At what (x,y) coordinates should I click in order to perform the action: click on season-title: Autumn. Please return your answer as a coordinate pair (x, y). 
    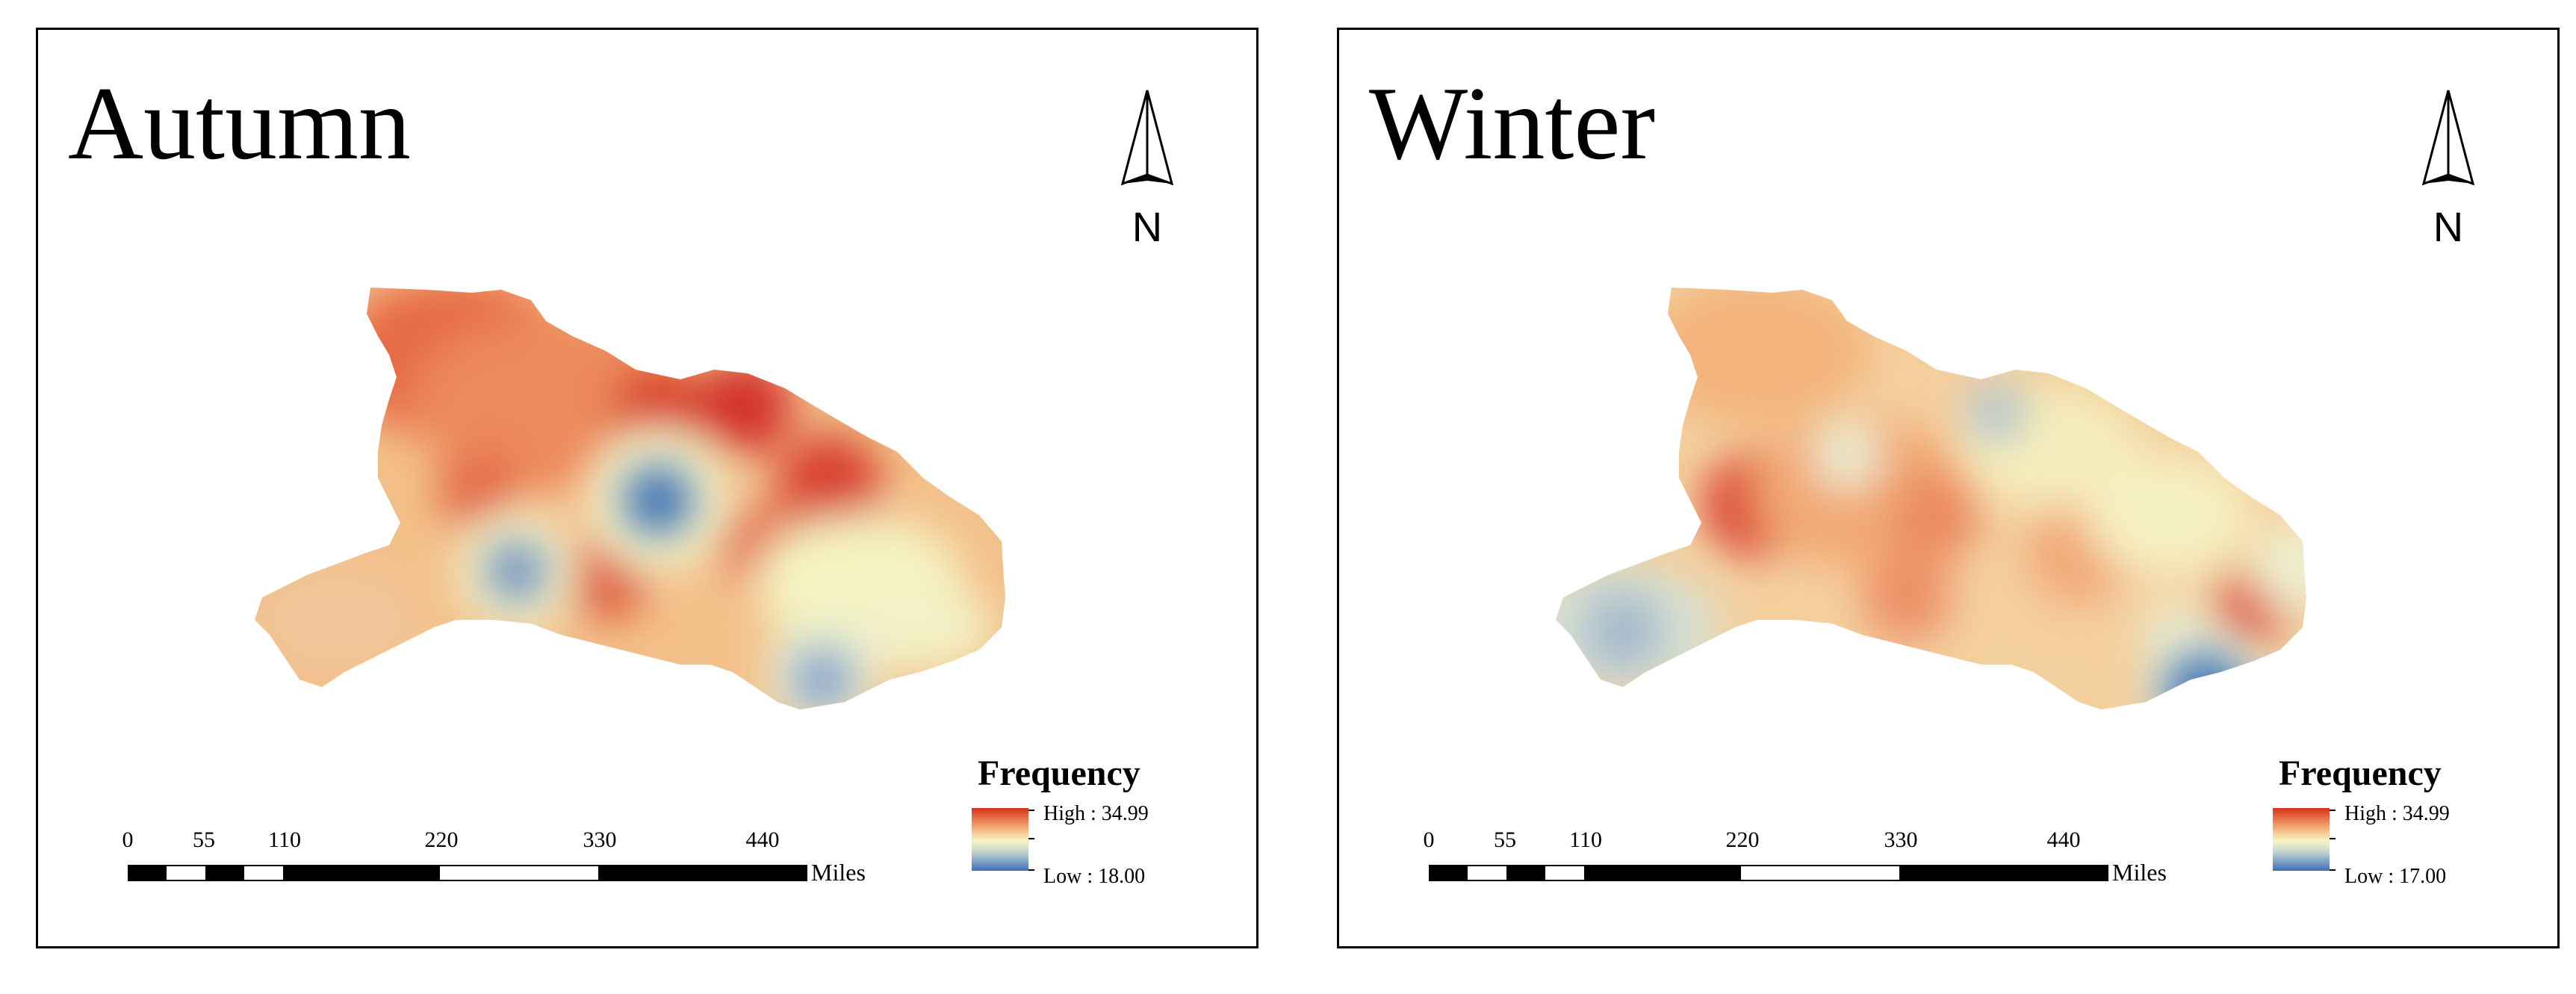
    Looking at the image, I should click on (240, 123).